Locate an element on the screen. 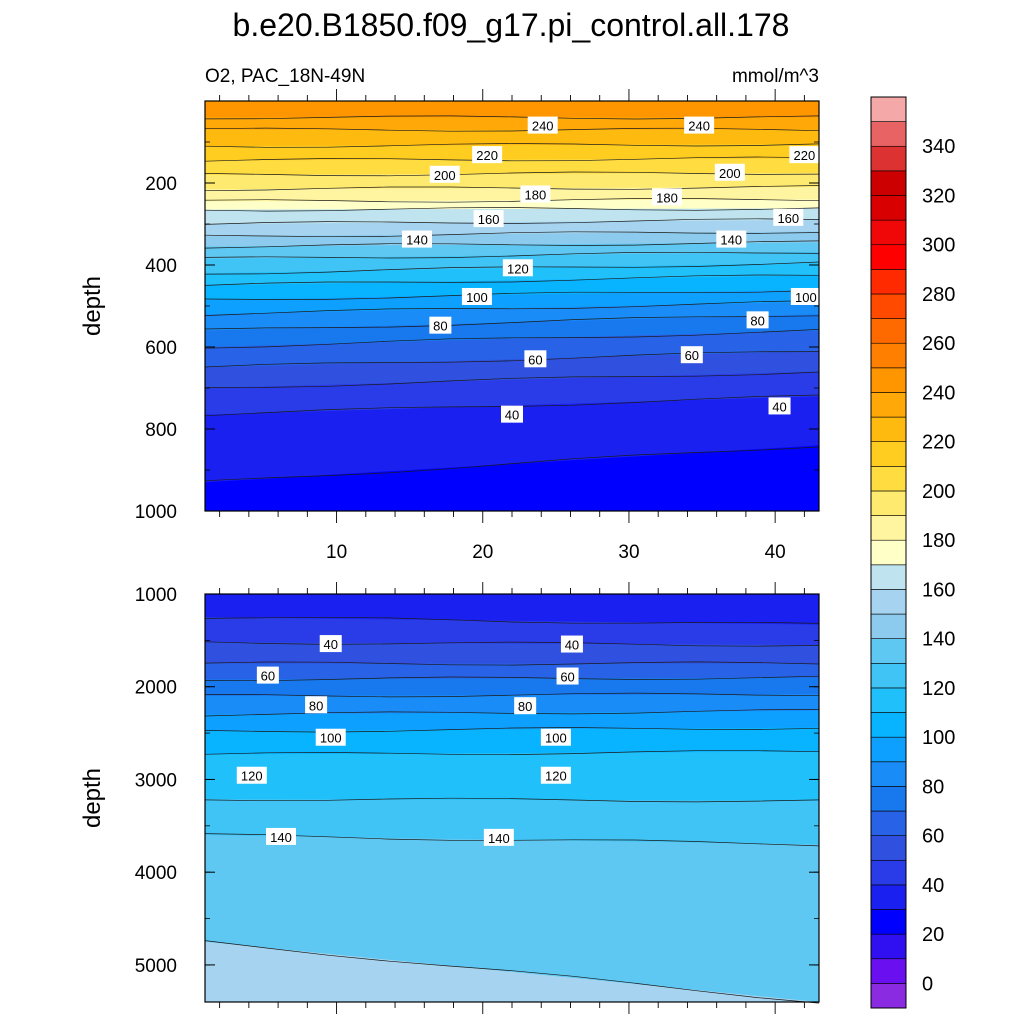 This screenshot has width=1024, height=1024. lower-contour-label: 140 is located at coordinates (281, 836).